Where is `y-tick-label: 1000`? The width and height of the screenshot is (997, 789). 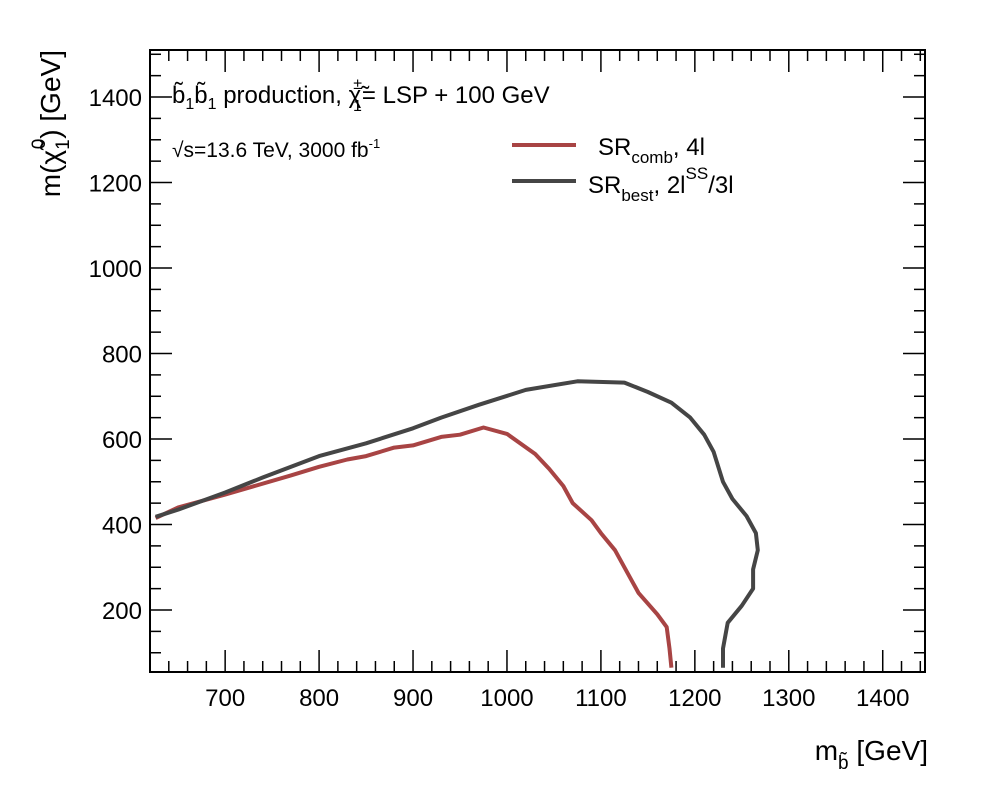 y-tick-label: 1000 is located at coordinates (115, 269).